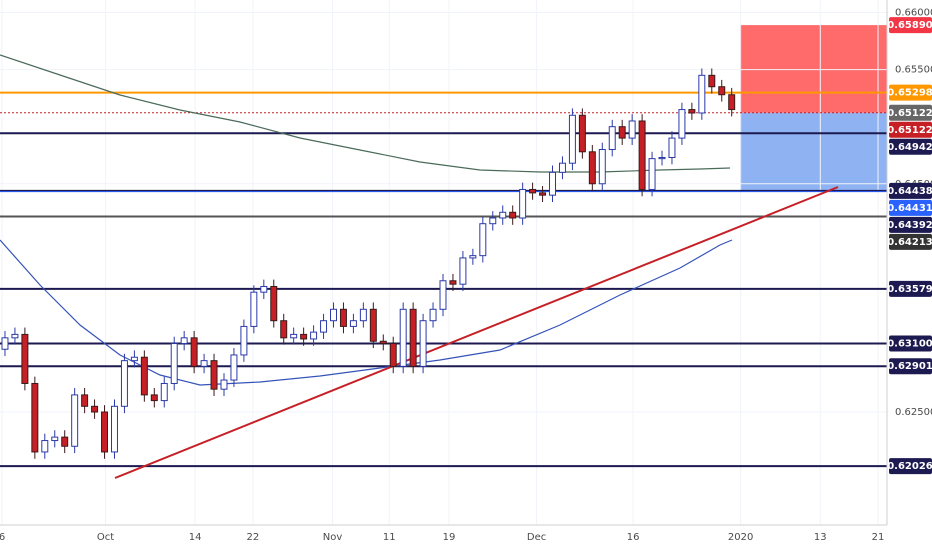  Describe the element at coordinates (449, 537) in the screenshot. I see `x-tick-label: 19` at that location.